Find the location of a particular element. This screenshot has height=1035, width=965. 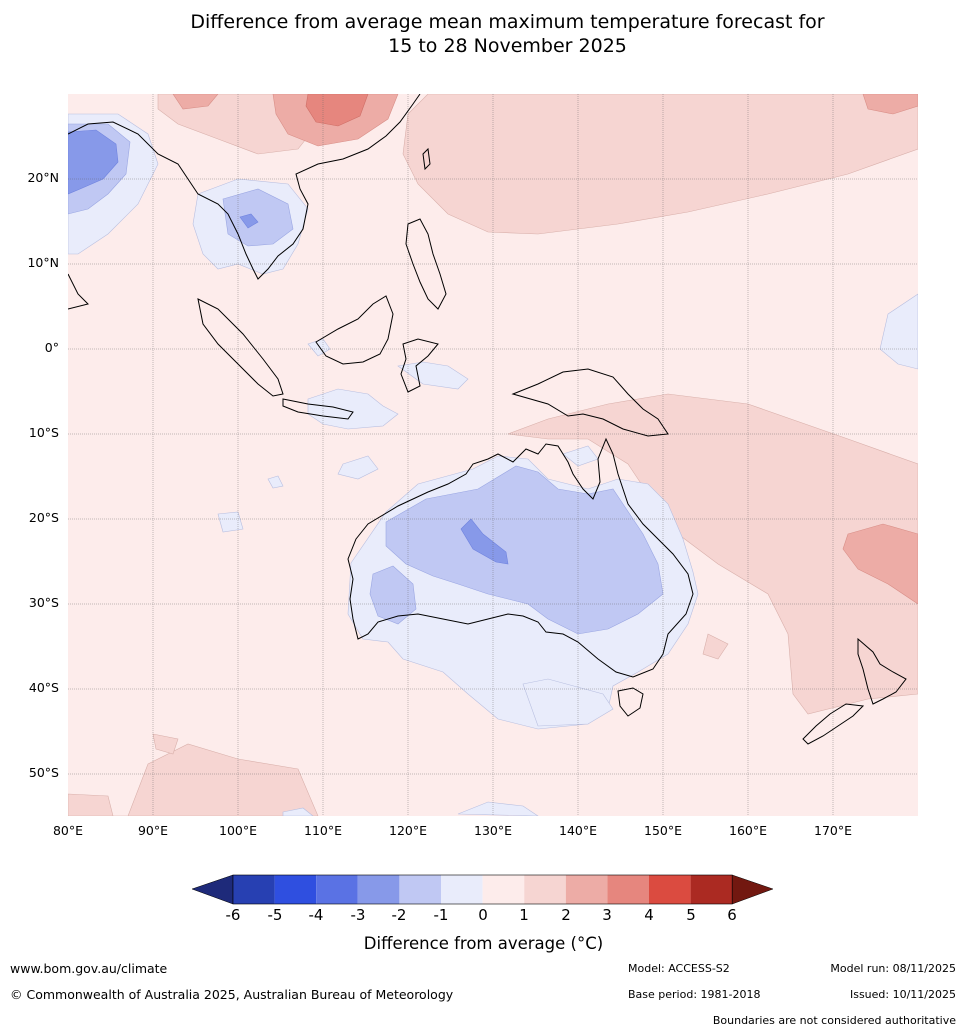

y-tick-50s: 50°S is located at coordinates (43, 772).